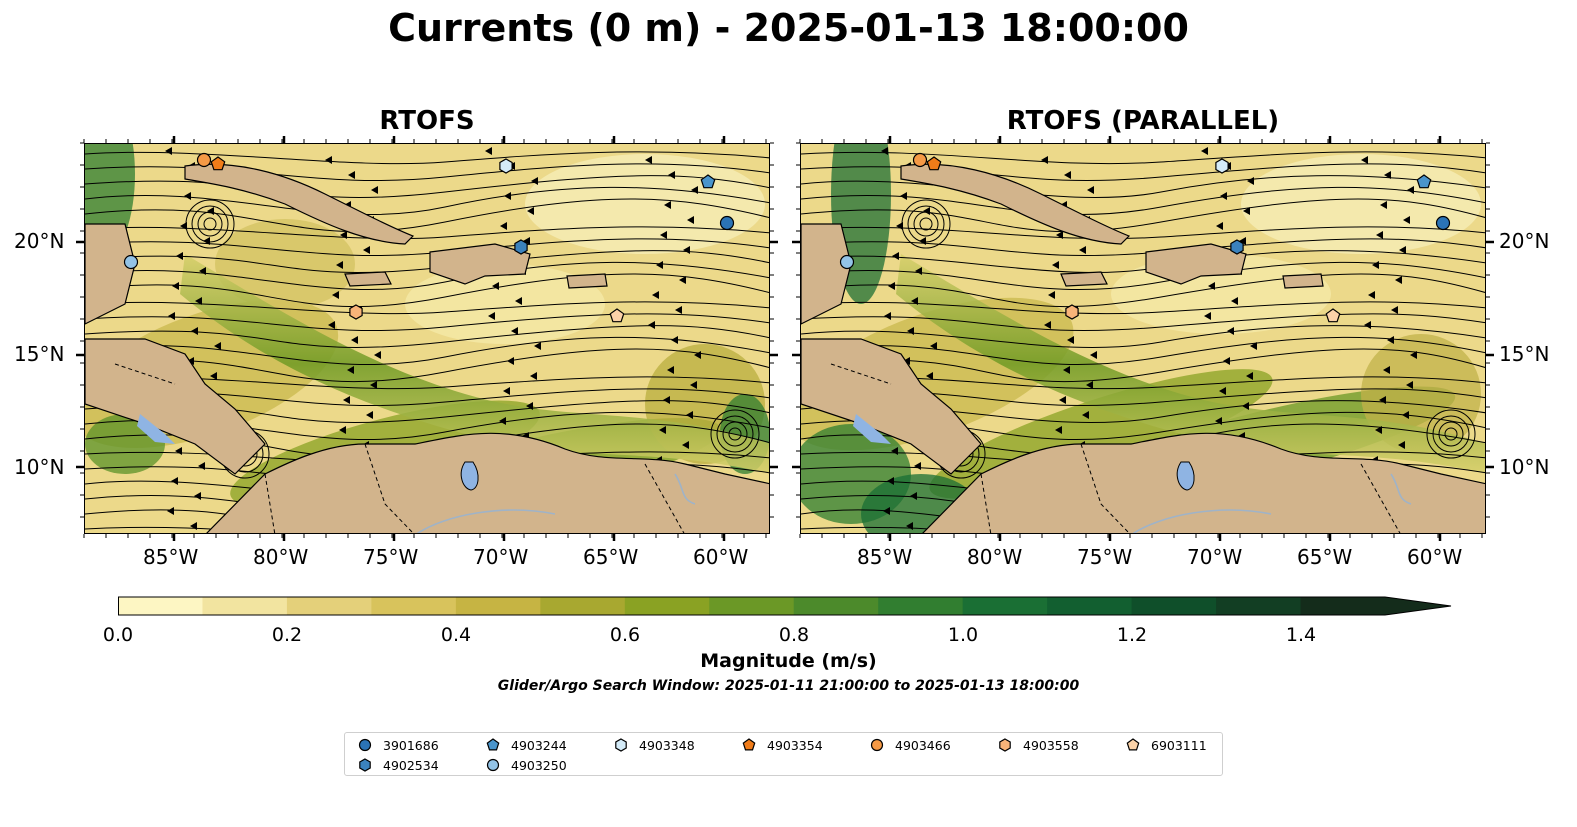  What do you see at coordinates (785, 606) in the screenshot?
I see `colorbar-outline` at bounding box center [785, 606].